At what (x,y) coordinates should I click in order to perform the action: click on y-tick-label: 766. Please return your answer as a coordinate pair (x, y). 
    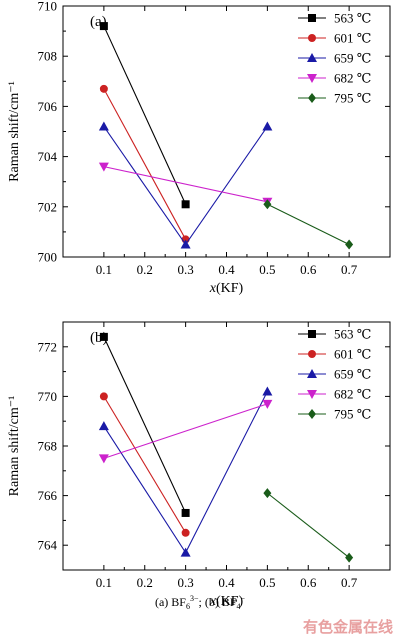
    Looking at the image, I should click on (48, 495).